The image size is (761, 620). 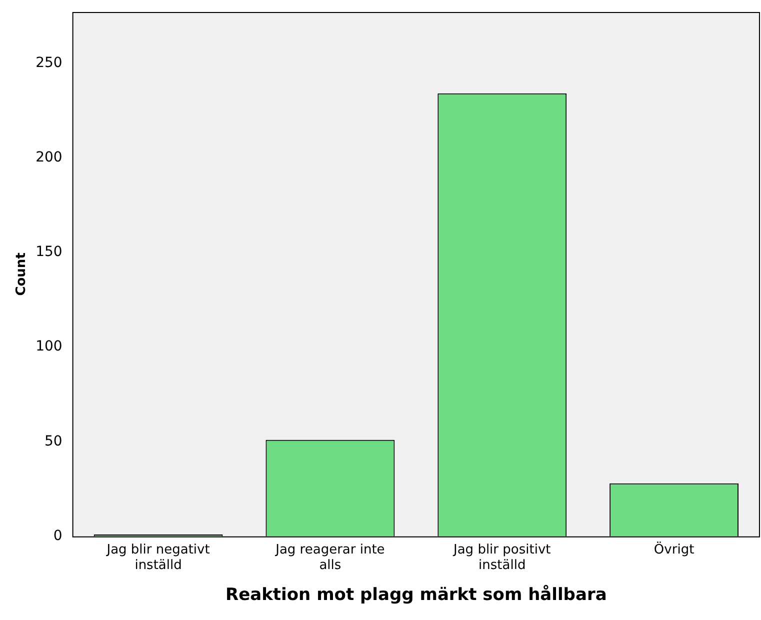 I want to click on x-tick-label: Jag blir positivt inställd, so click(x=501, y=558).